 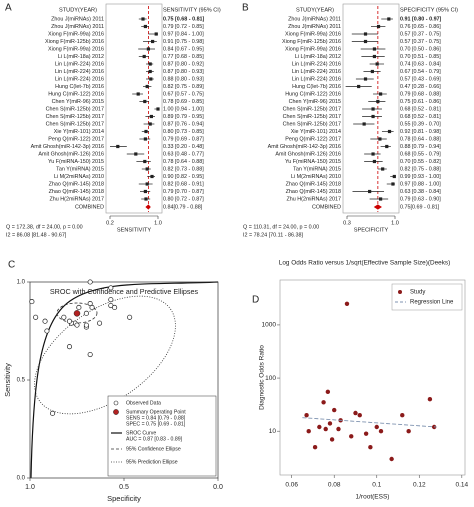 What do you see at coordinates (21, 479) in the screenshot?
I see `y-tick-label: 0.0` at bounding box center [21, 479].